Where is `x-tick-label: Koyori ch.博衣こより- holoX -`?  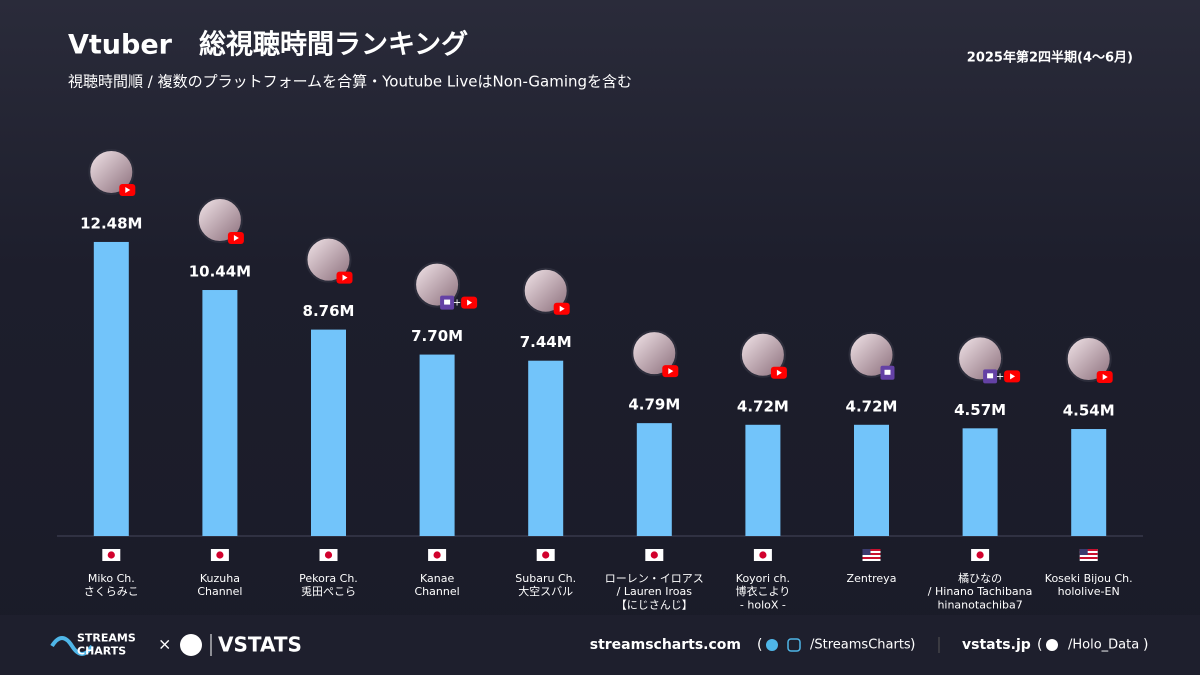
x-tick-label: Koyori ch.博衣こより- holoX - is located at coordinates (763, 591).